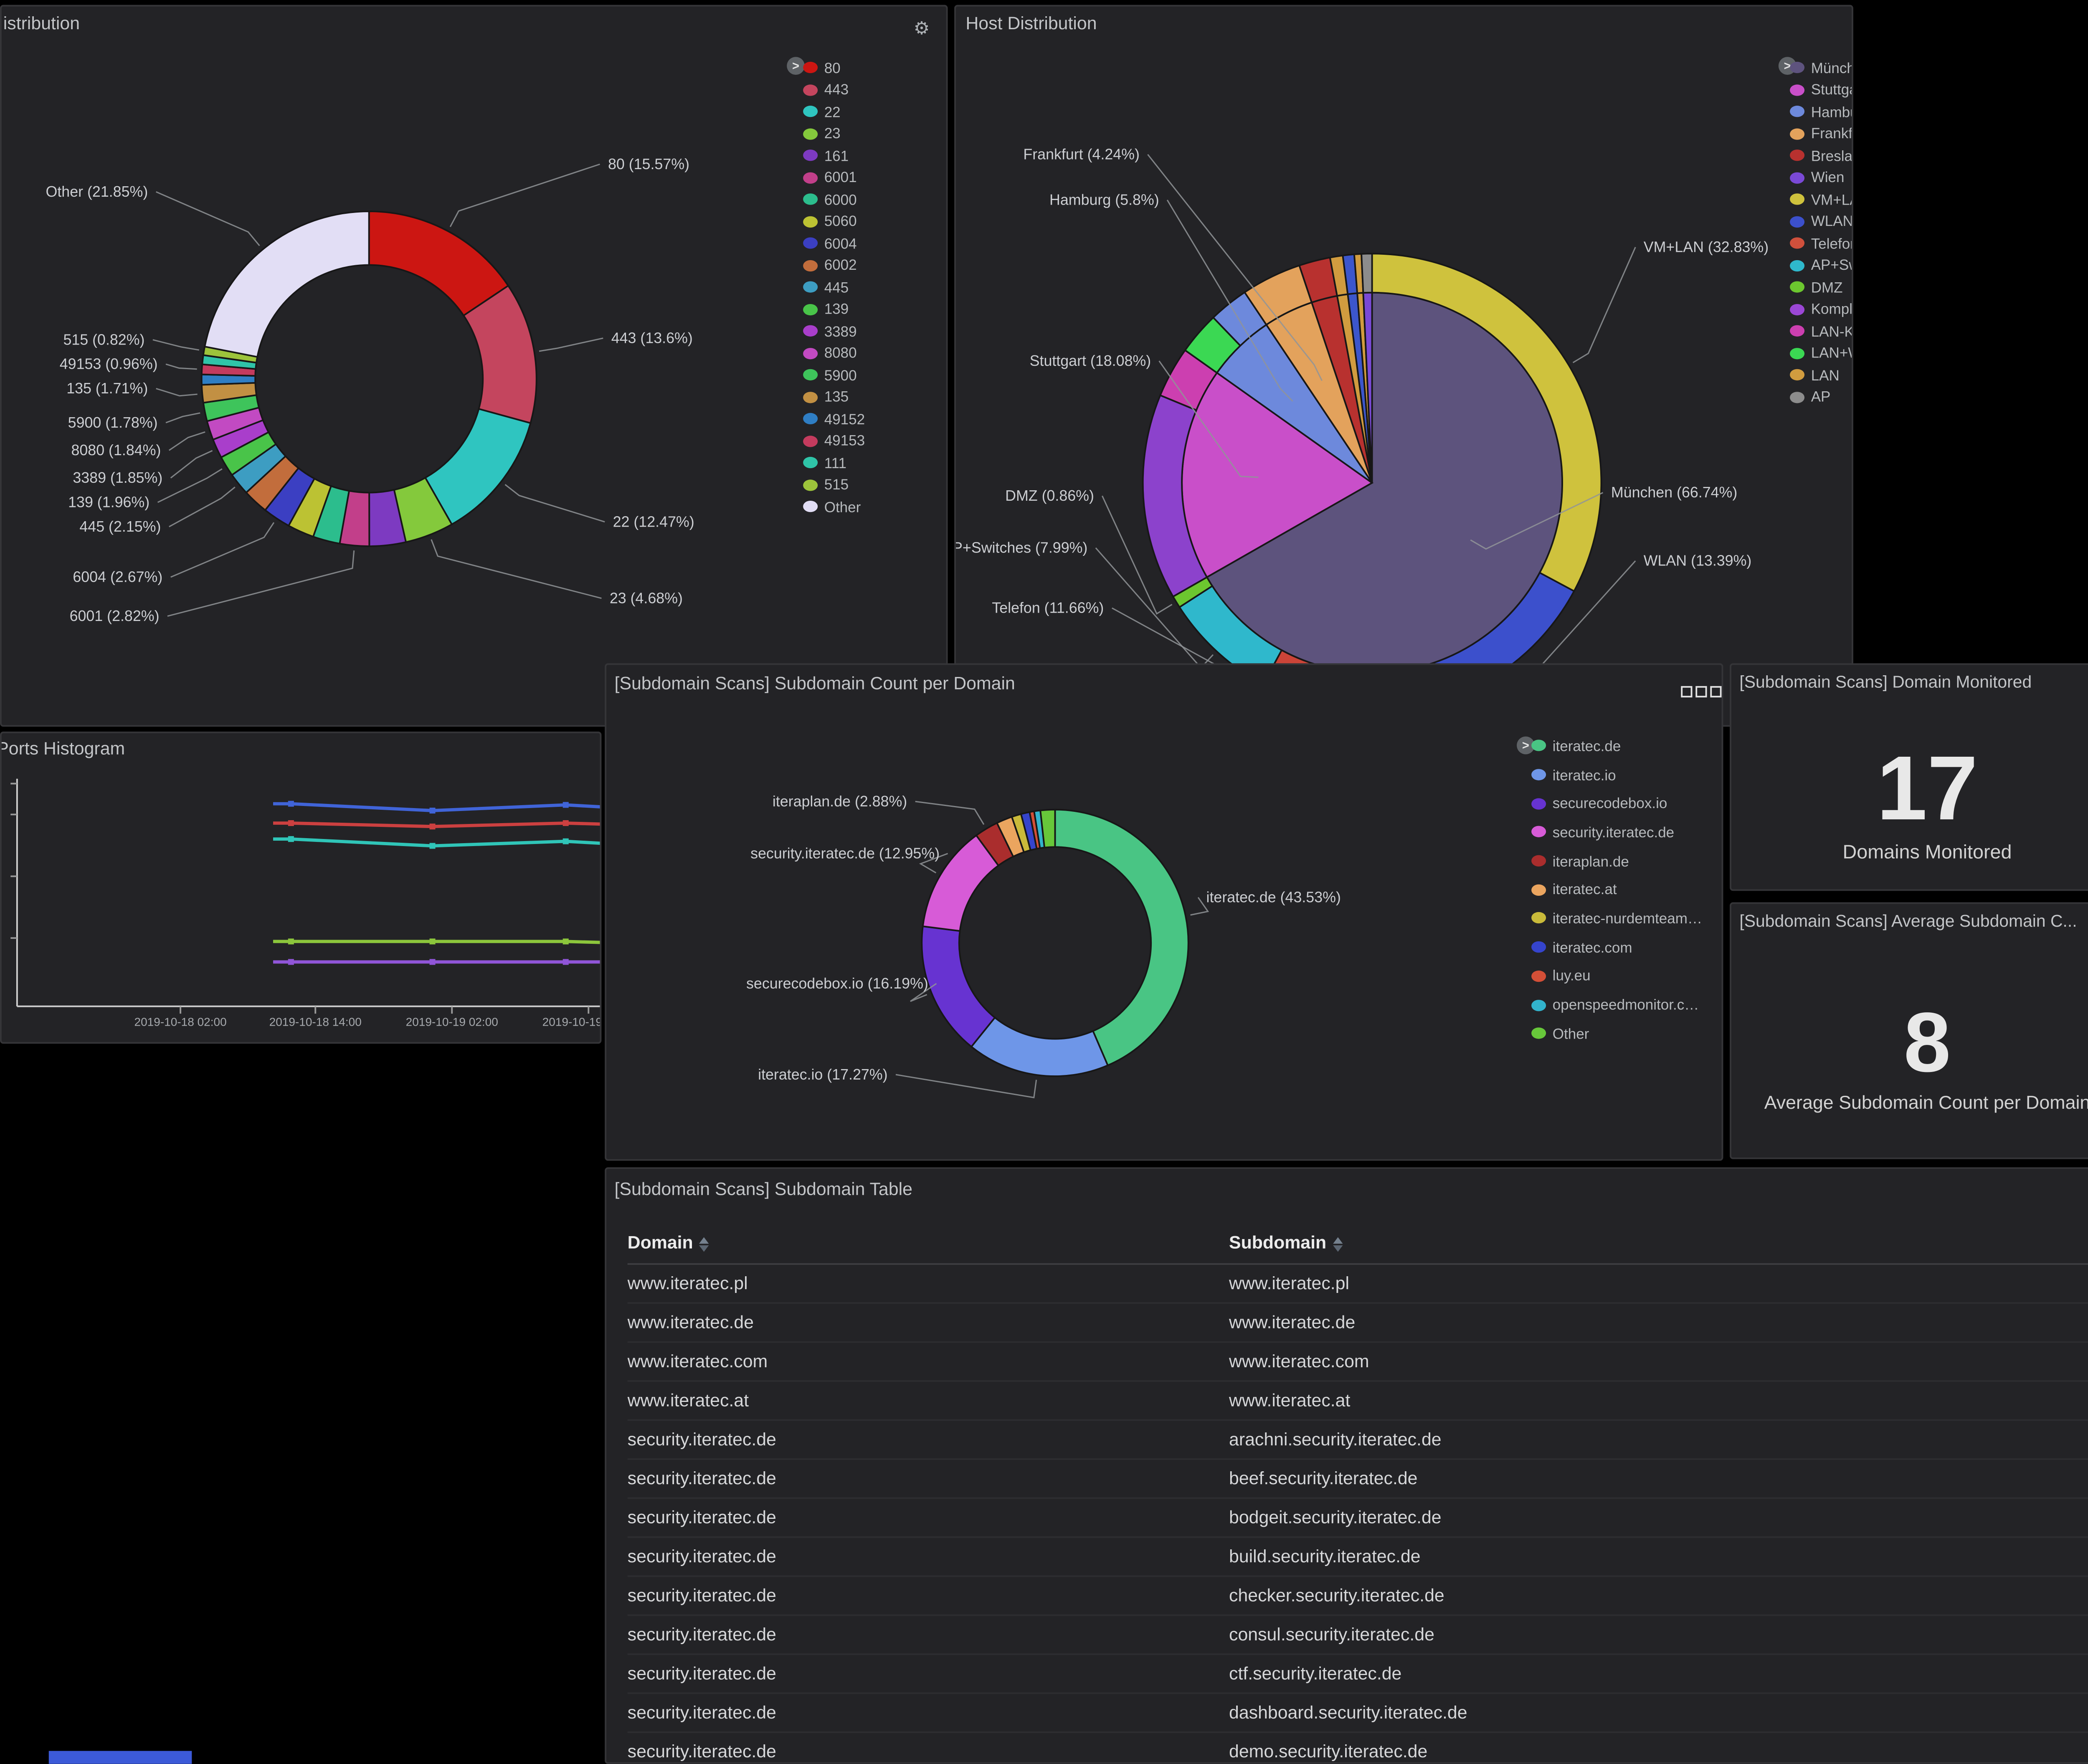 Image resolution: width=2088 pixels, height=1764 pixels. Describe the element at coordinates (834, 155) in the screenshot. I see `legend-item: 161` at that location.